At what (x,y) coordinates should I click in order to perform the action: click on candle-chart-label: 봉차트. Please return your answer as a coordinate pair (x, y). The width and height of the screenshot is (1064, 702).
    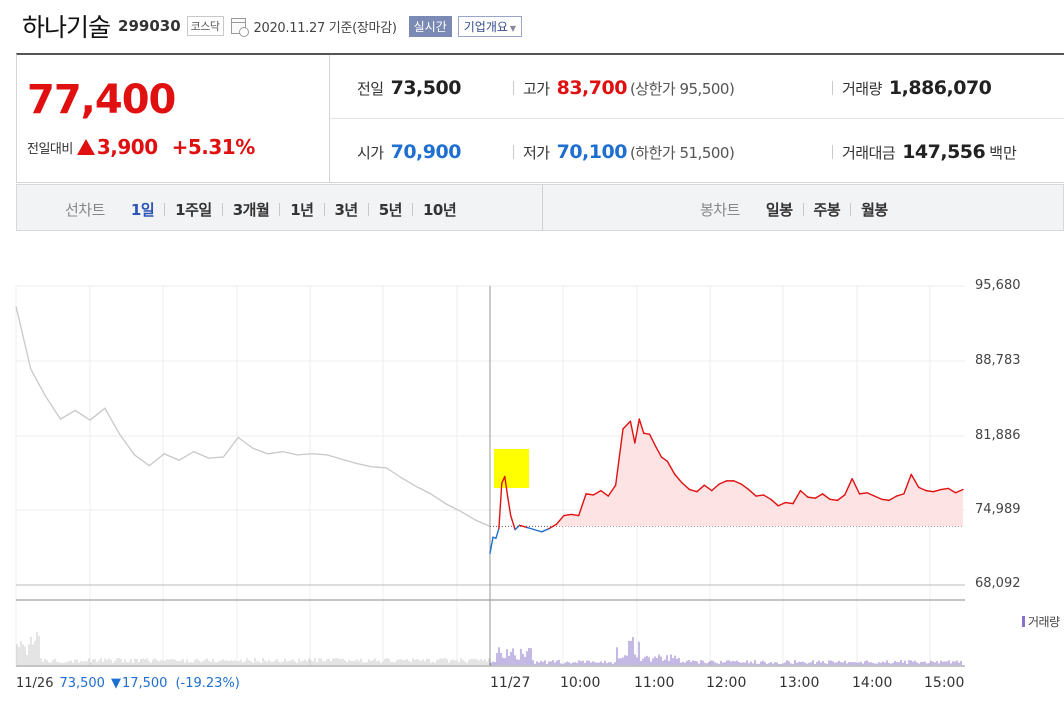
    Looking at the image, I should click on (720, 210).